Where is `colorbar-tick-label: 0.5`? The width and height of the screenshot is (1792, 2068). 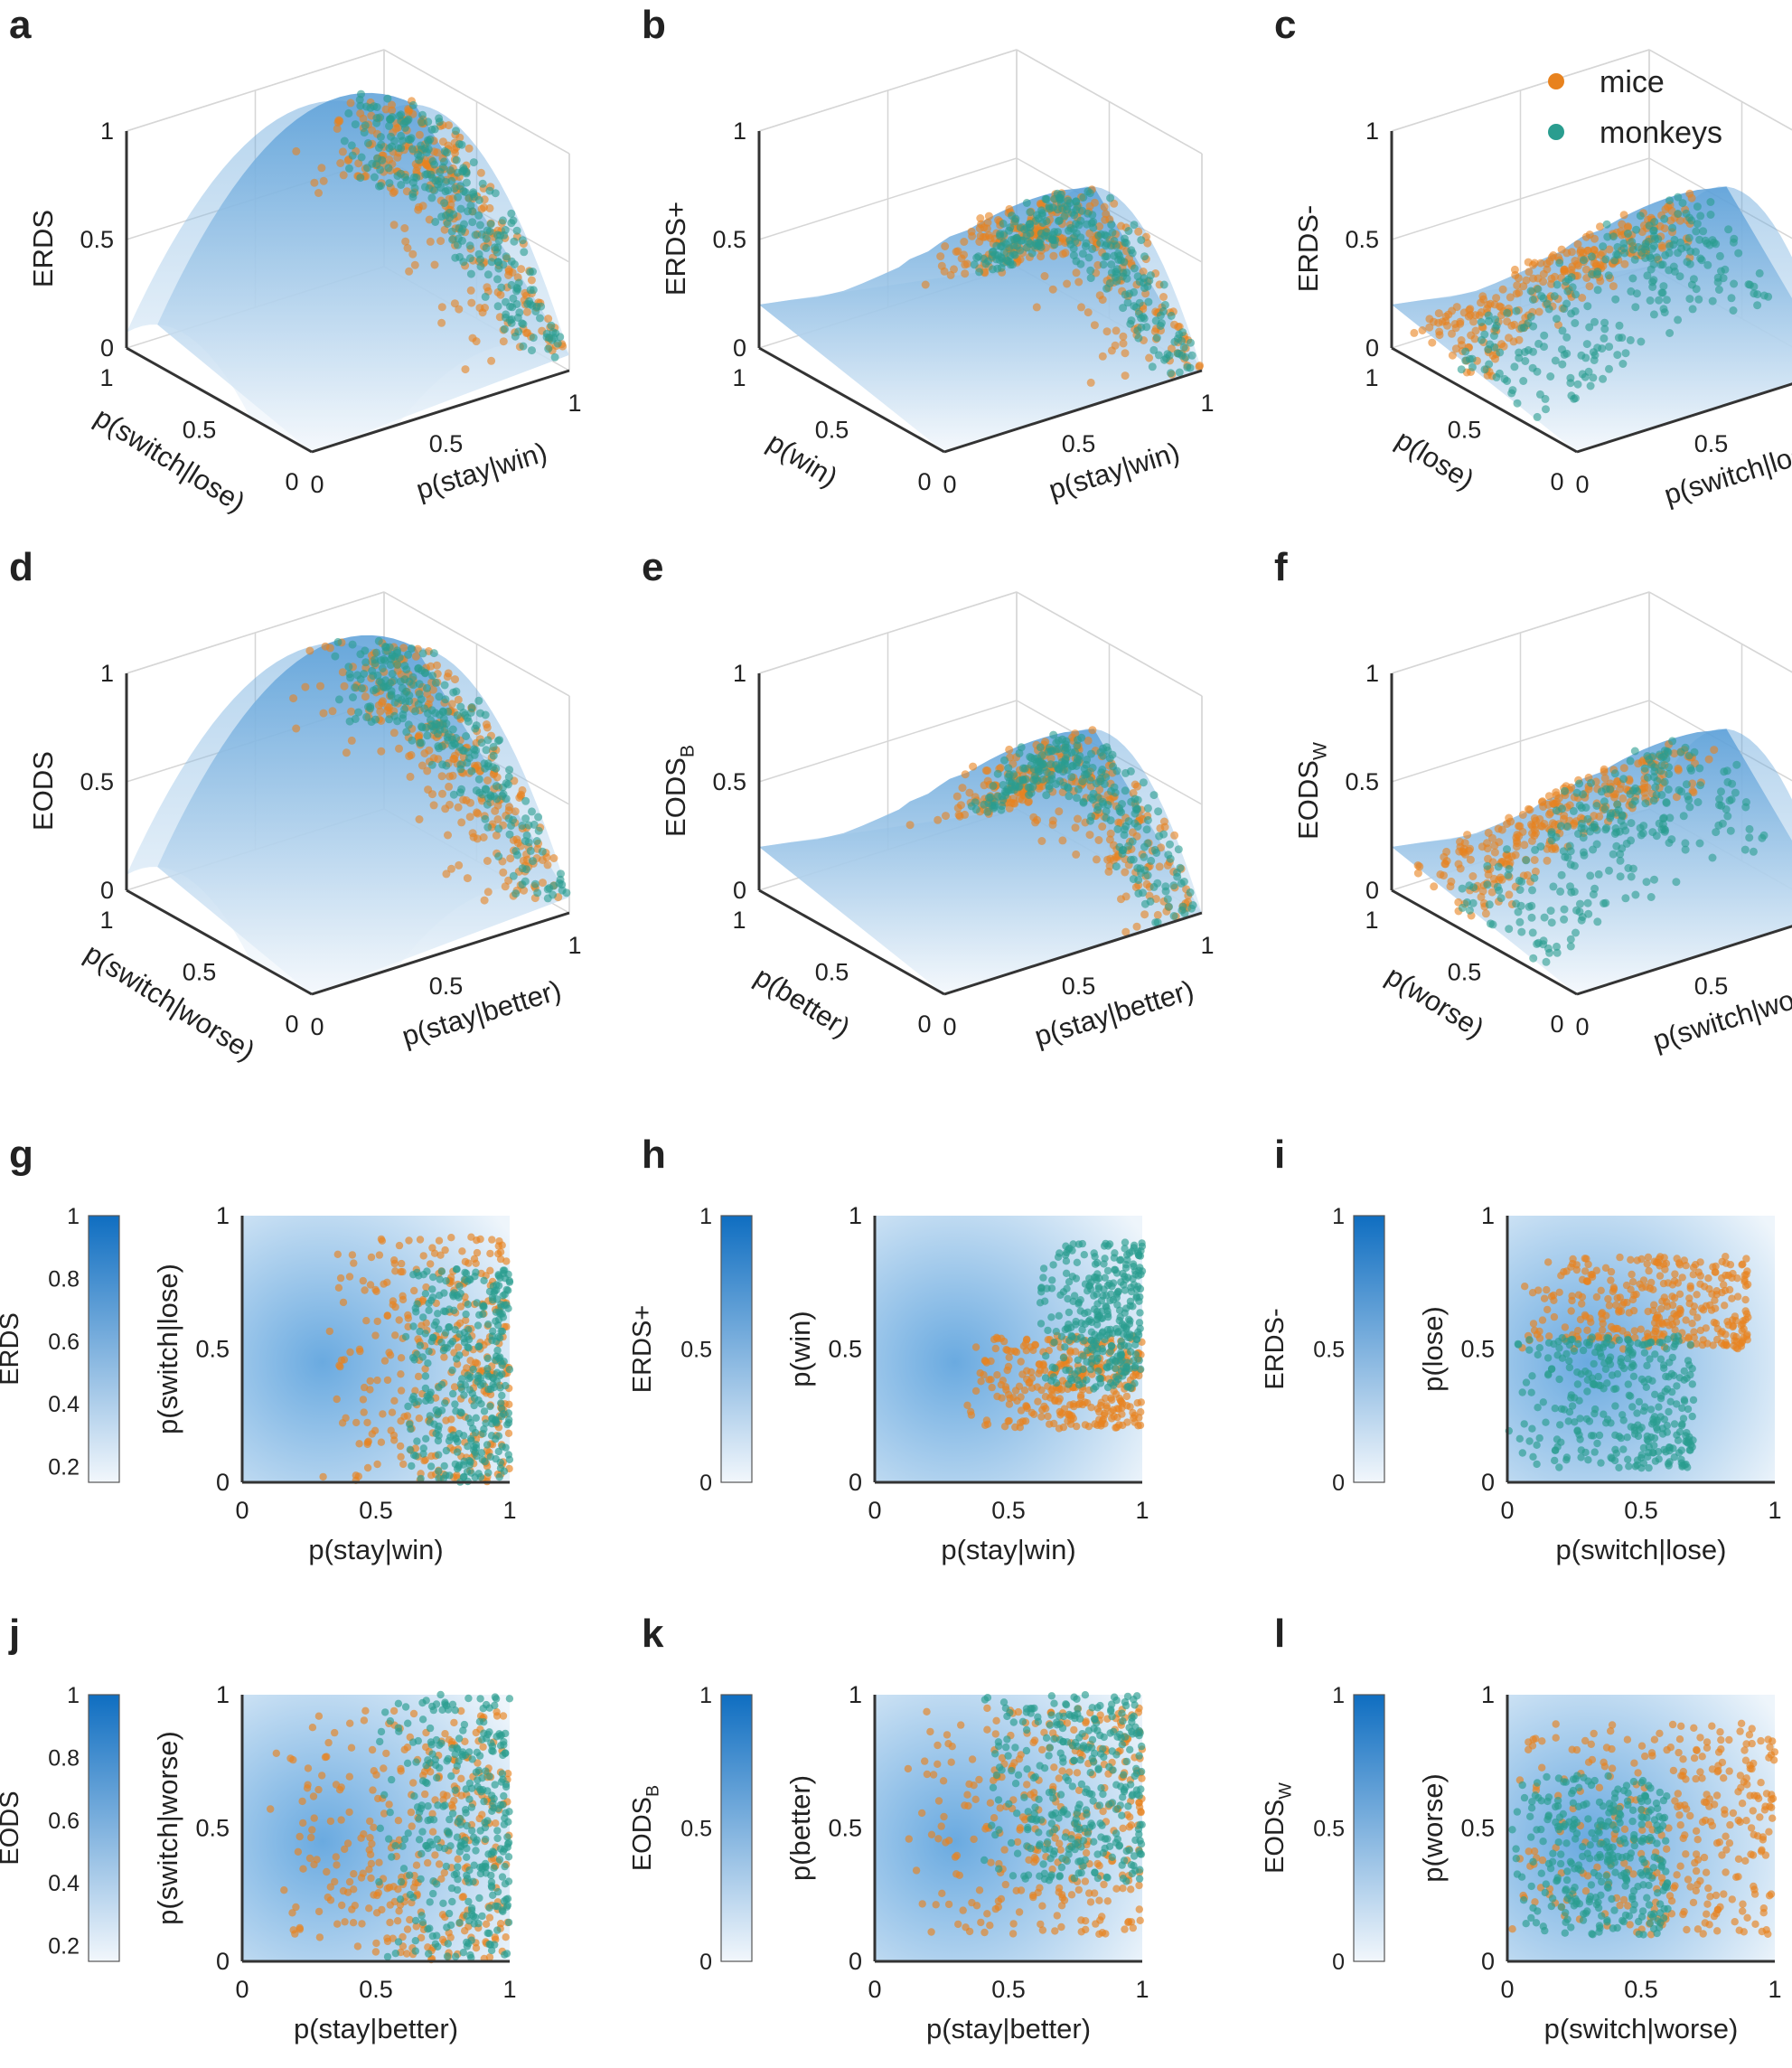 colorbar-tick-label: 0.5 is located at coordinates (1329, 1350).